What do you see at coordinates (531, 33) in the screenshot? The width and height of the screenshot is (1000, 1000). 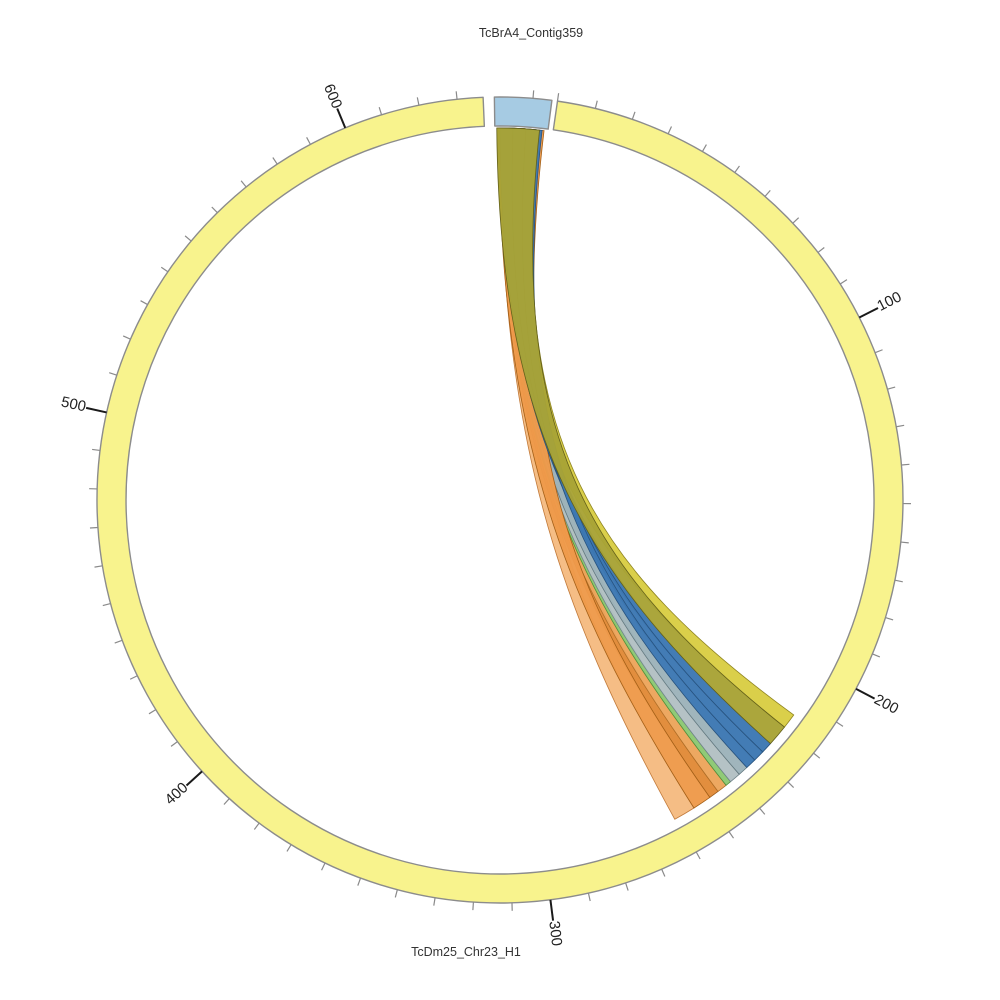 I see `segment-label-TcBrA4_Contig359: TcBrA4_Contig359` at bounding box center [531, 33].